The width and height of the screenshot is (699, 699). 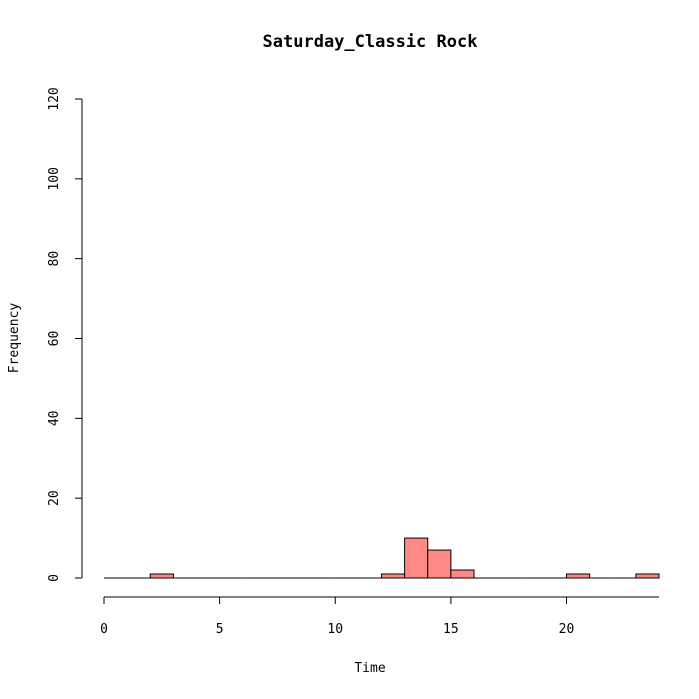 I want to click on x-tick-label: 5, so click(x=220, y=629).